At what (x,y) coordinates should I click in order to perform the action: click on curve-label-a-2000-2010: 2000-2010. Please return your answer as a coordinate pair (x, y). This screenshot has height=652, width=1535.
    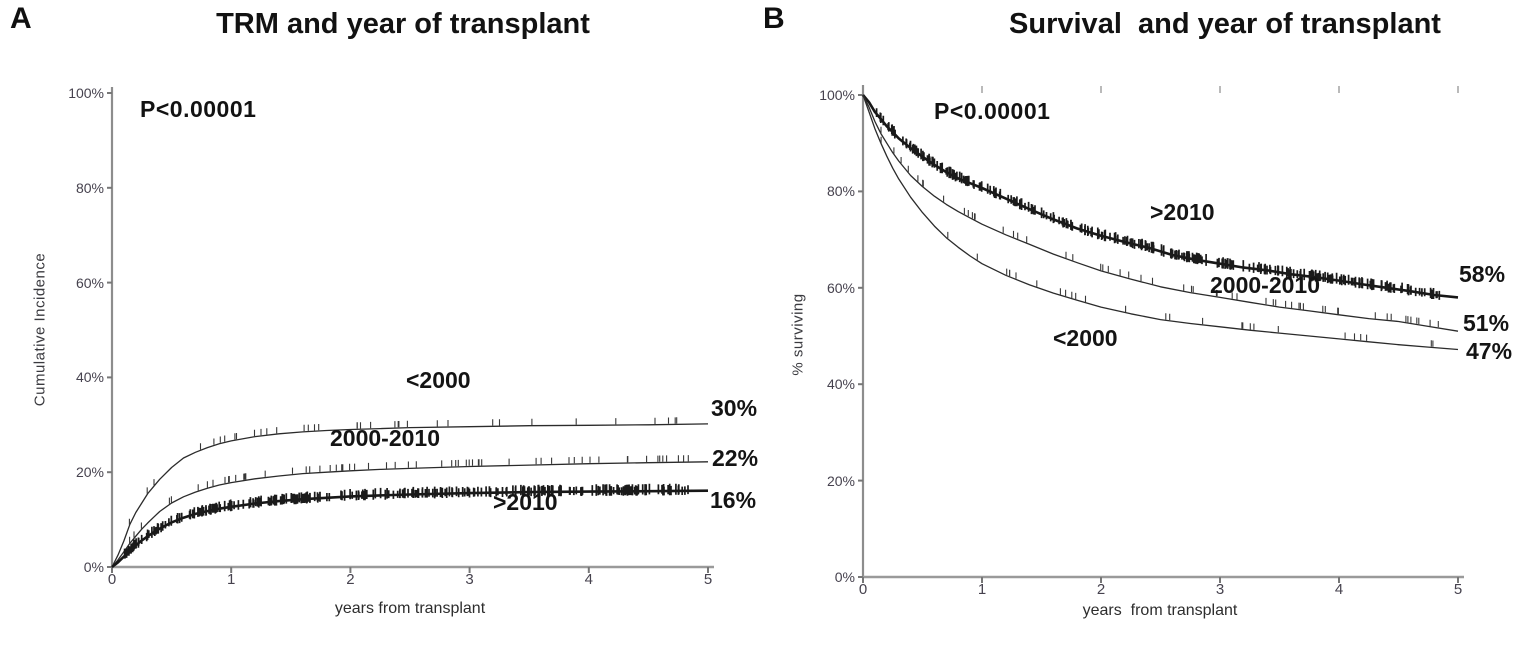
    Looking at the image, I should click on (385, 438).